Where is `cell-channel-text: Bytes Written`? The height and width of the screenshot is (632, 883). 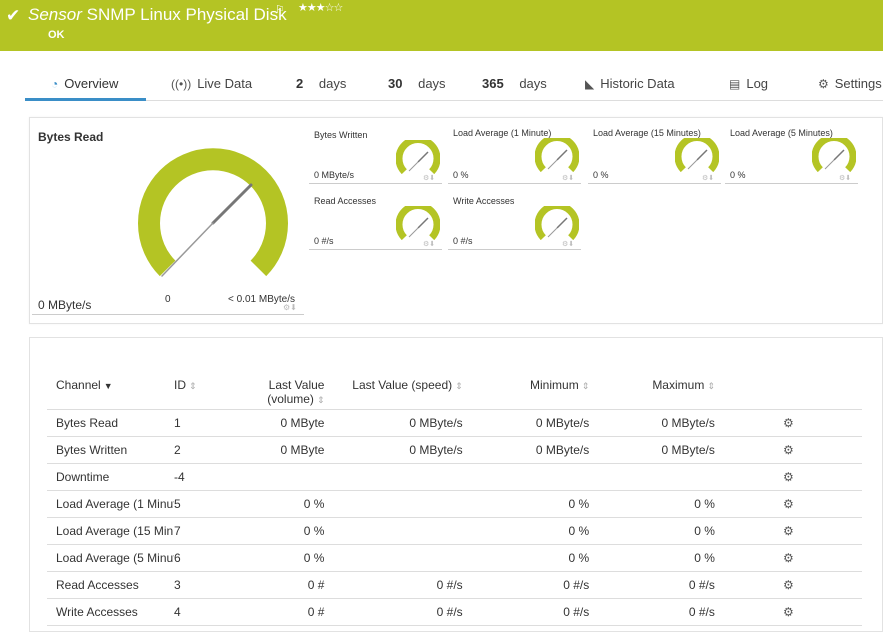
cell-channel-text: Bytes Written is located at coordinates (92, 449).